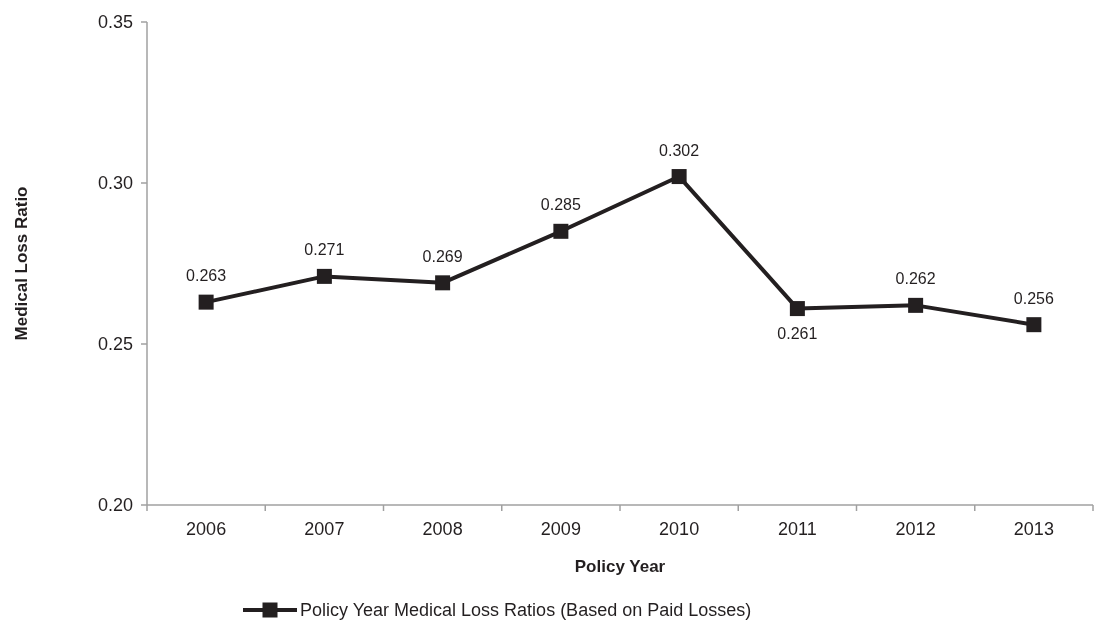 The image size is (1099, 644). What do you see at coordinates (324, 250) in the screenshot?
I see `data-label: 0.271` at bounding box center [324, 250].